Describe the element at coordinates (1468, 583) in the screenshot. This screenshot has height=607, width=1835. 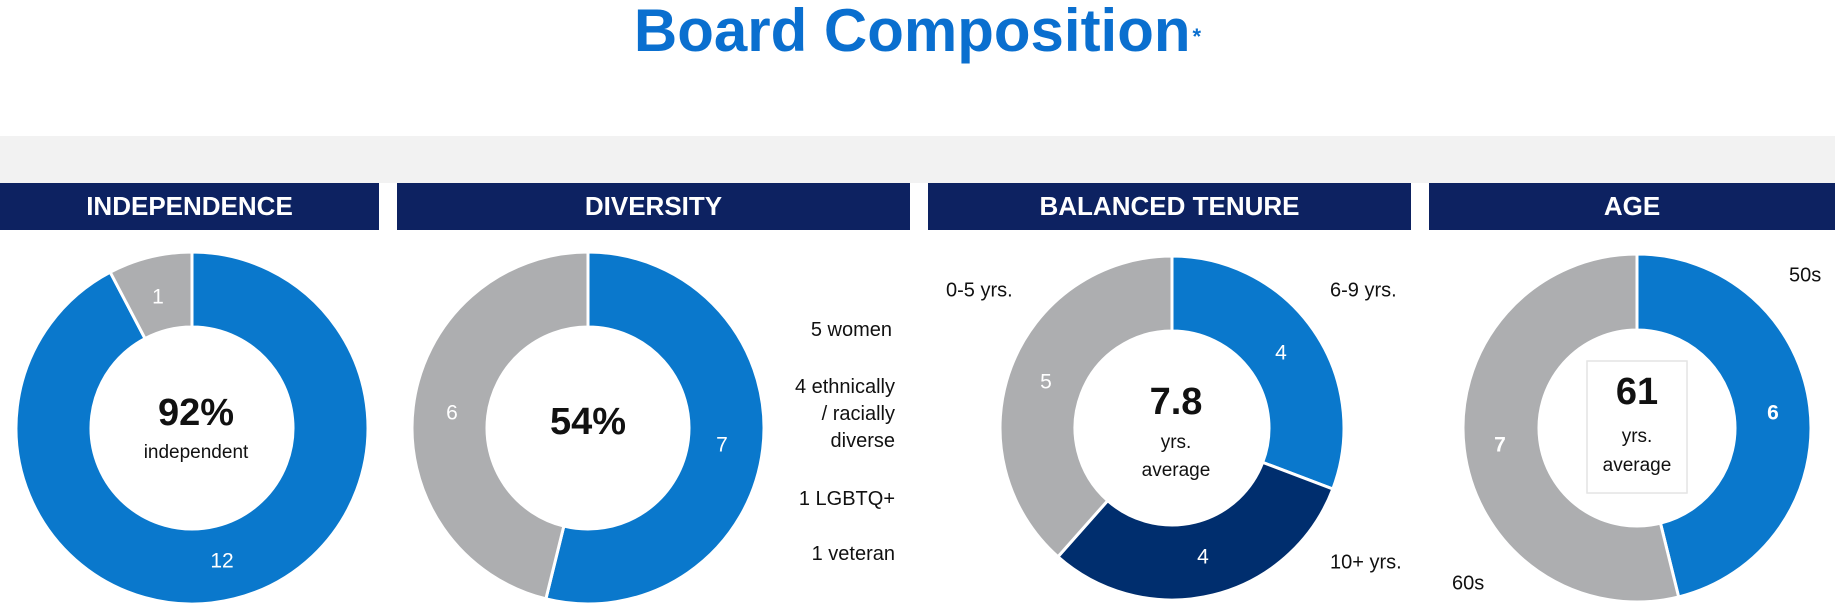
I see `age-category-label-60s: 60s` at that location.